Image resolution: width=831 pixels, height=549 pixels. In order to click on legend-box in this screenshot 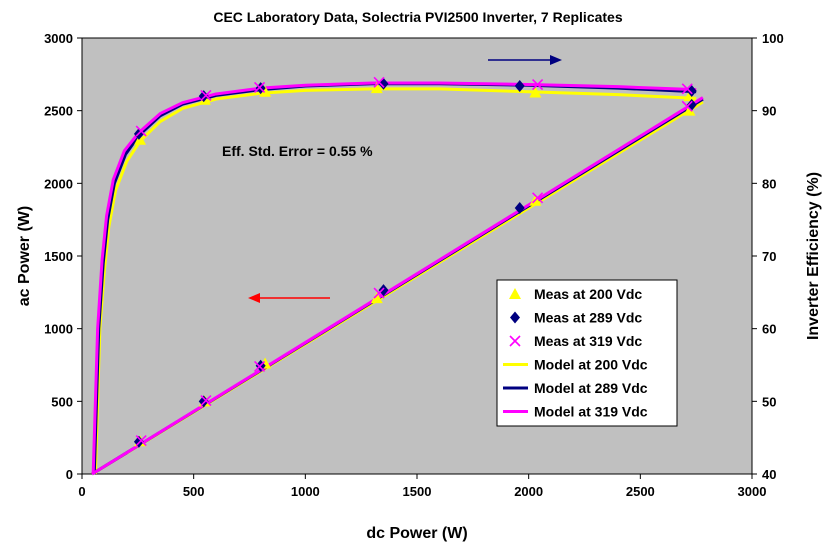, I will do `click(587, 353)`.